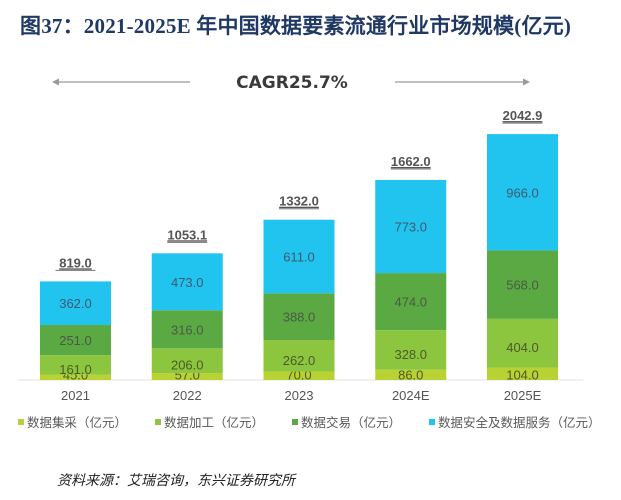  I want to click on data-label: 328.0, so click(410, 354).